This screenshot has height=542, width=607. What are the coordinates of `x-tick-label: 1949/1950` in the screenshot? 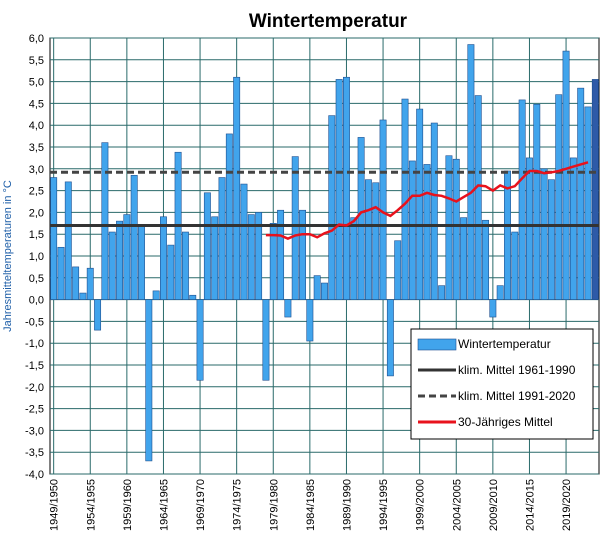 It's located at (55, 505).